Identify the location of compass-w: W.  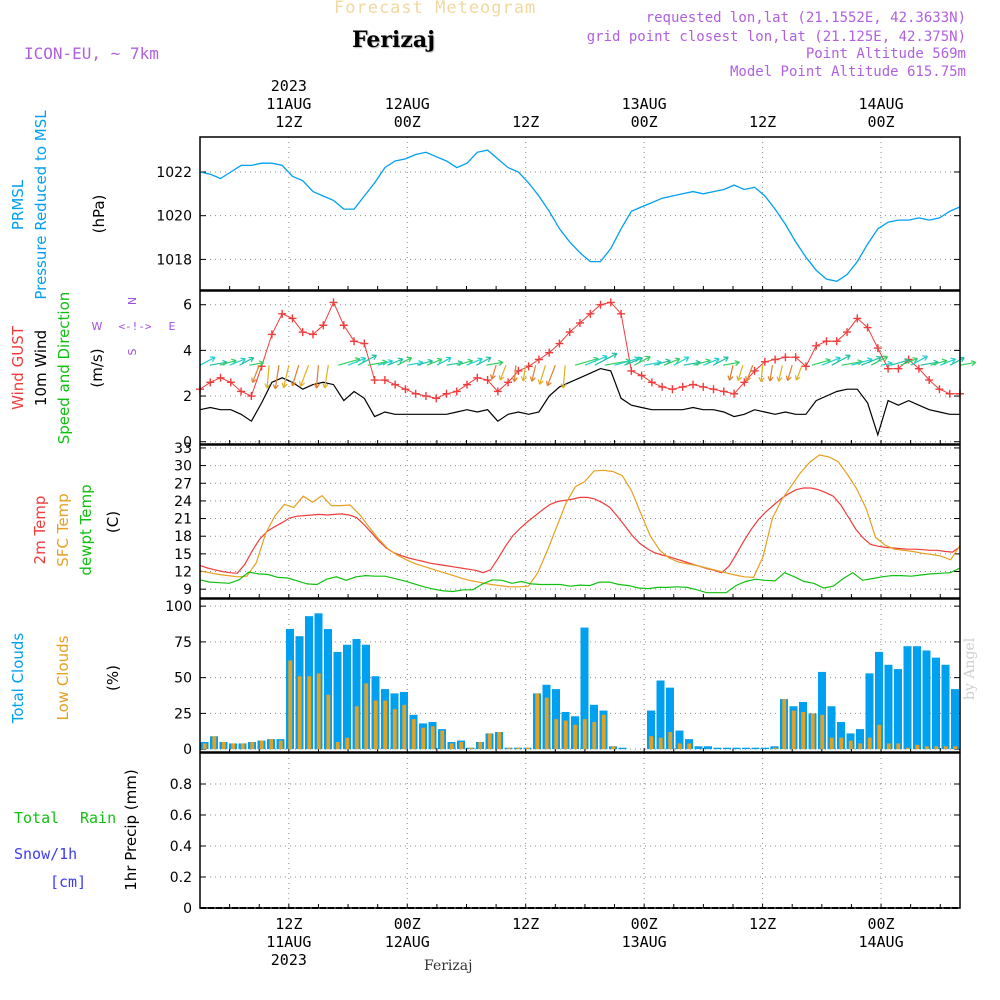
(97, 326).